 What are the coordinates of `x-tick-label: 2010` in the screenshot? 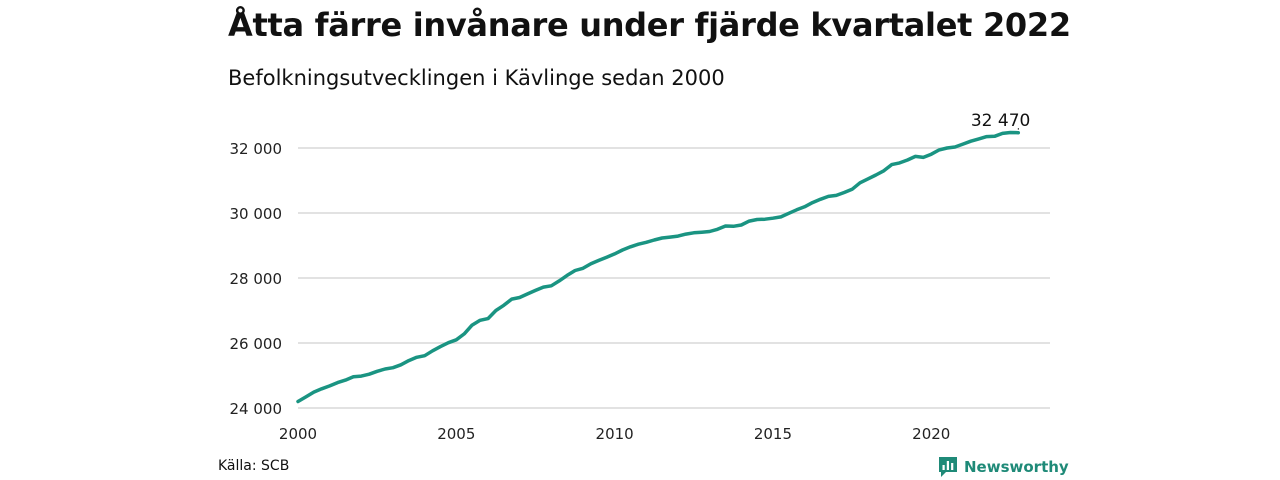 It's located at (615, 434).